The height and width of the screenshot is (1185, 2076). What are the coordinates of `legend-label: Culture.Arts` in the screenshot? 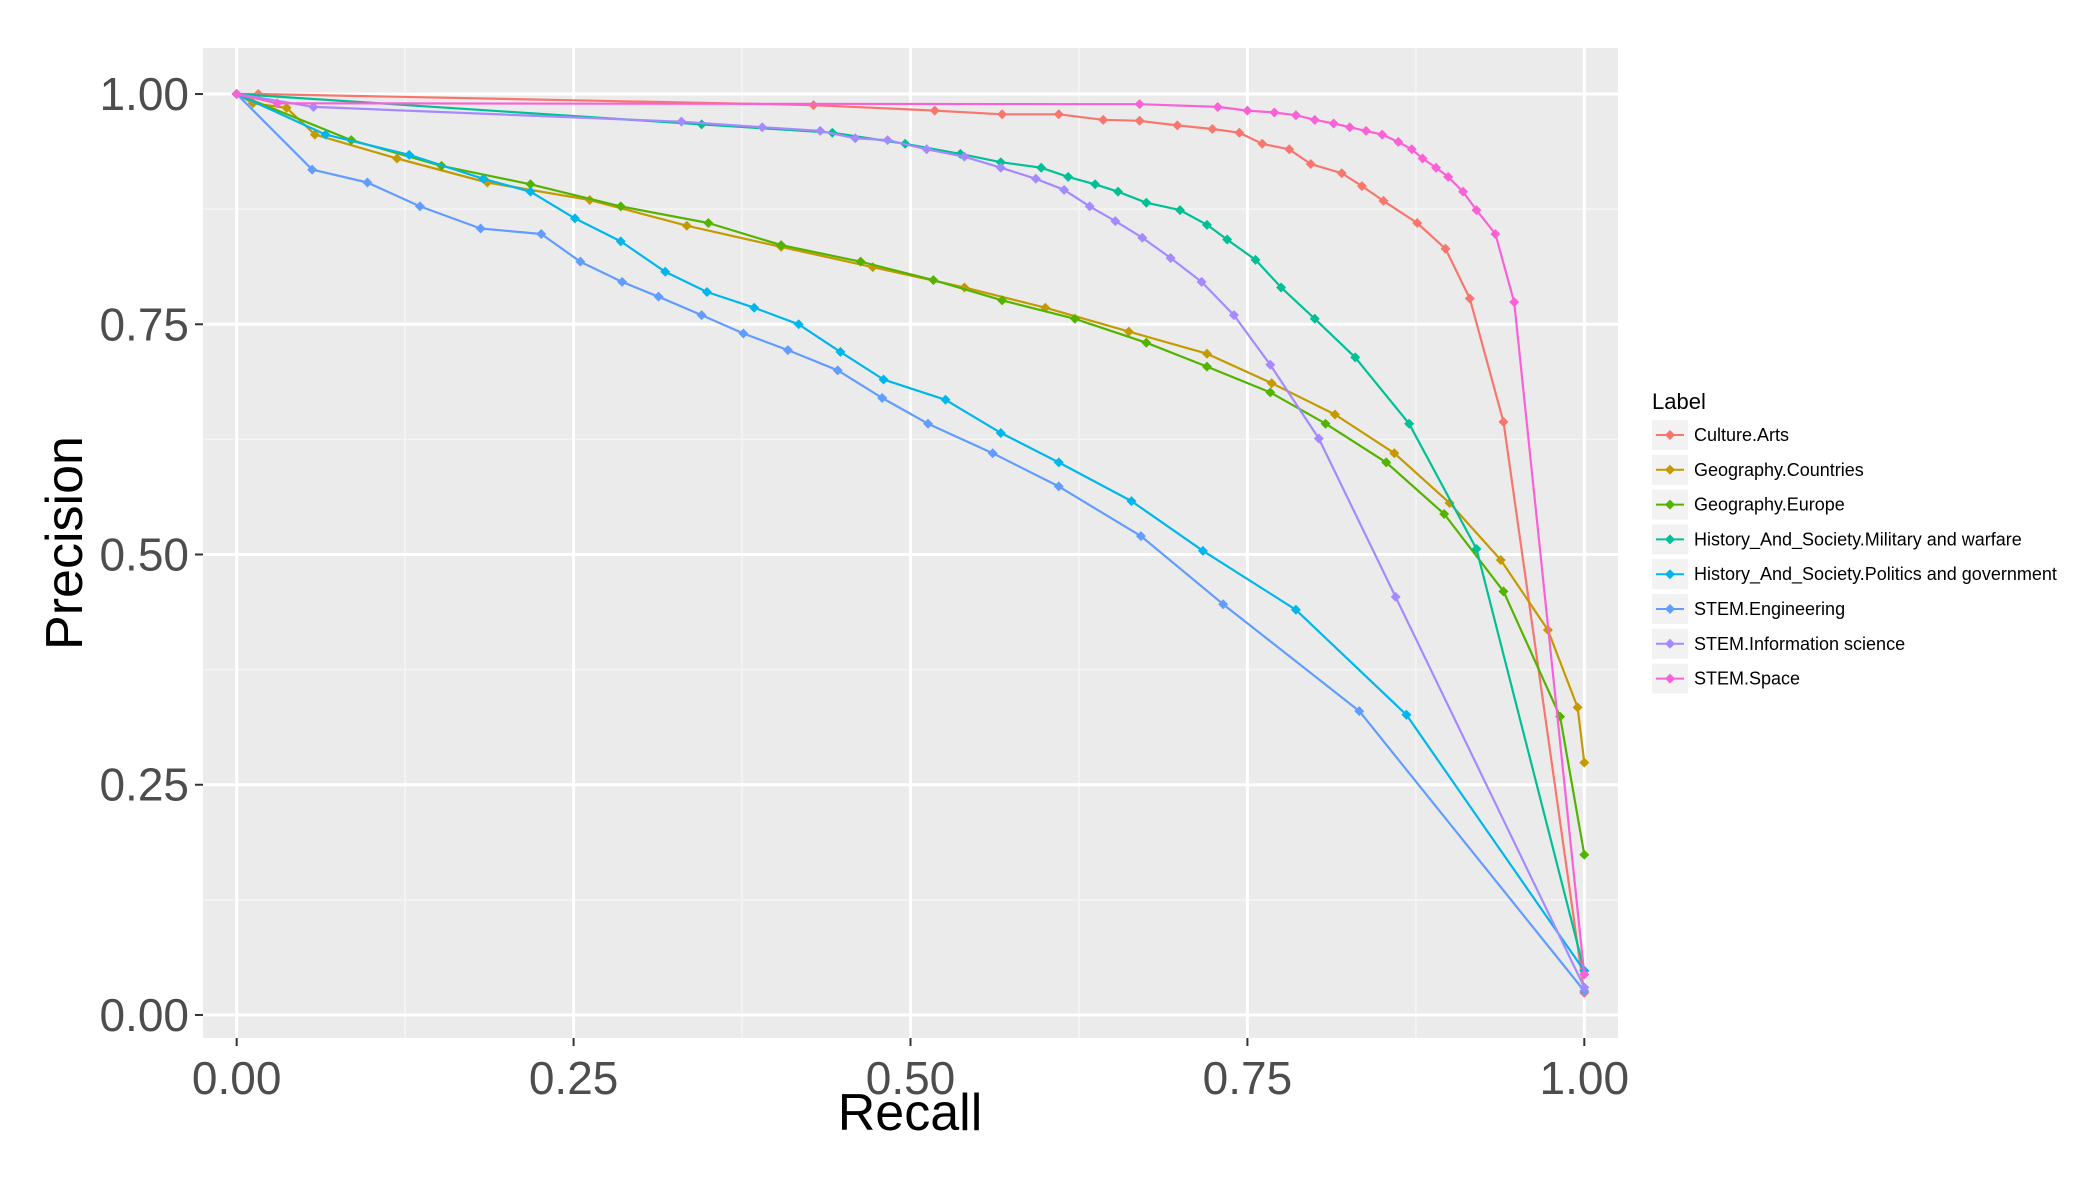 It's located at (1741, 435).